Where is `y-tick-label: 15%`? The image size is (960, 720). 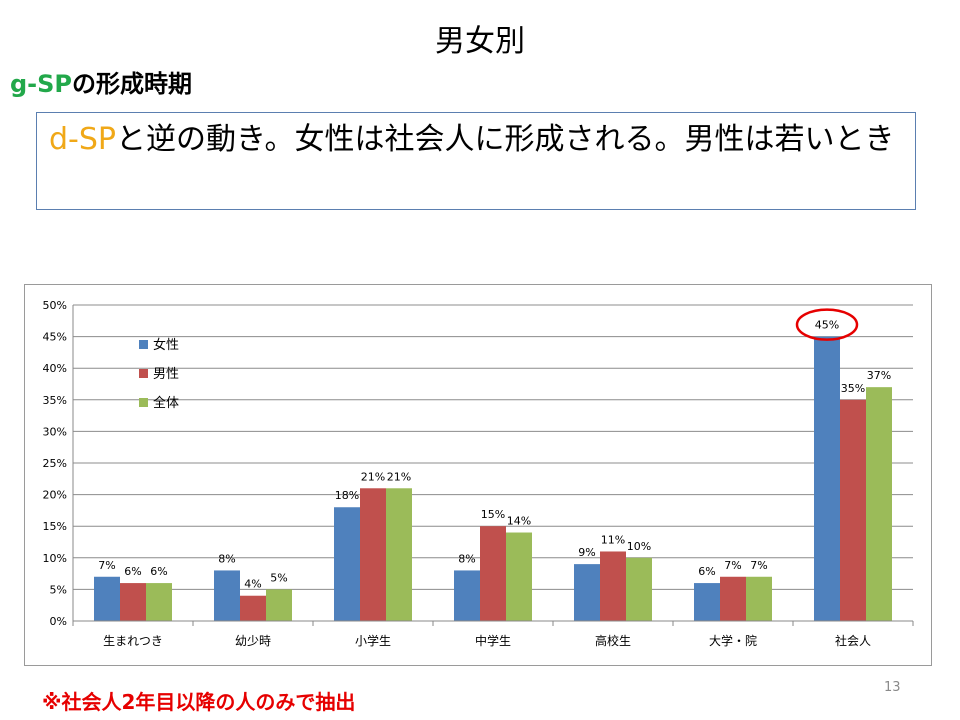 y-tick-label: 15% is located at coordinates (55, 526).